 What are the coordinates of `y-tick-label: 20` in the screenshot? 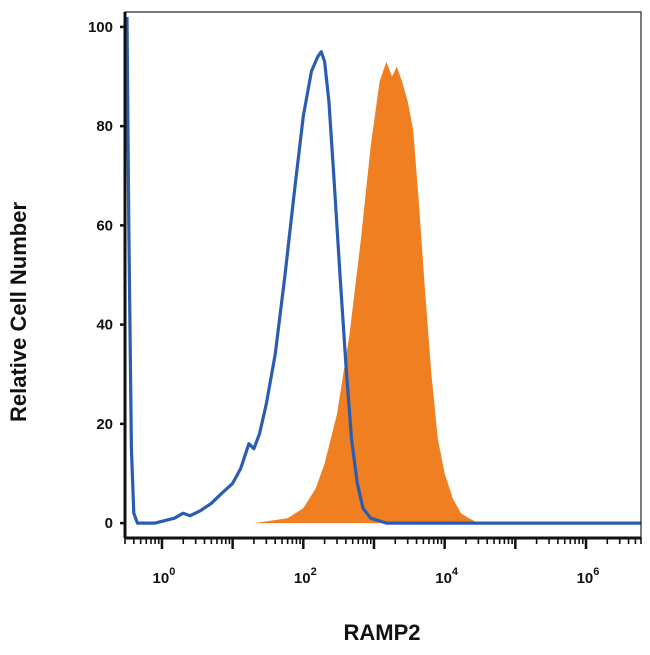 It's located at (104, 424).